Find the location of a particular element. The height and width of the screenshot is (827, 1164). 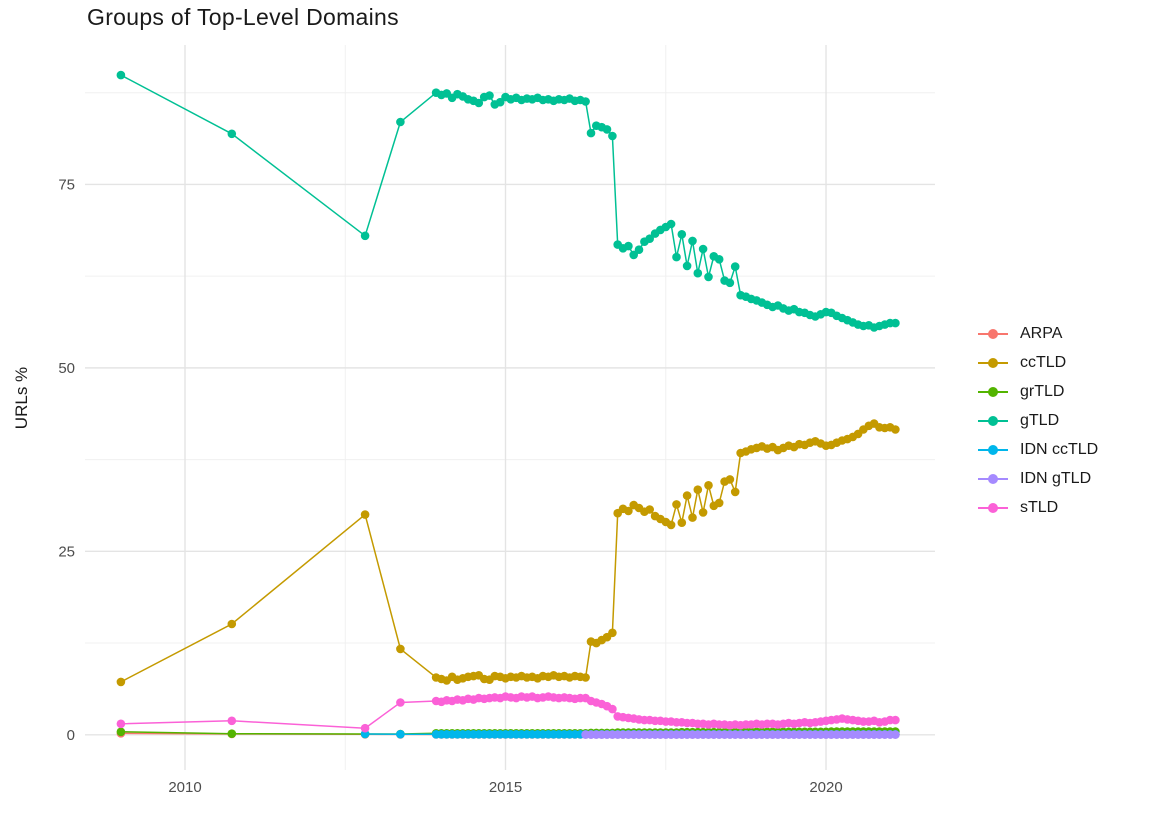

data-point-idn-cctld is located at coordinates (400, 734).